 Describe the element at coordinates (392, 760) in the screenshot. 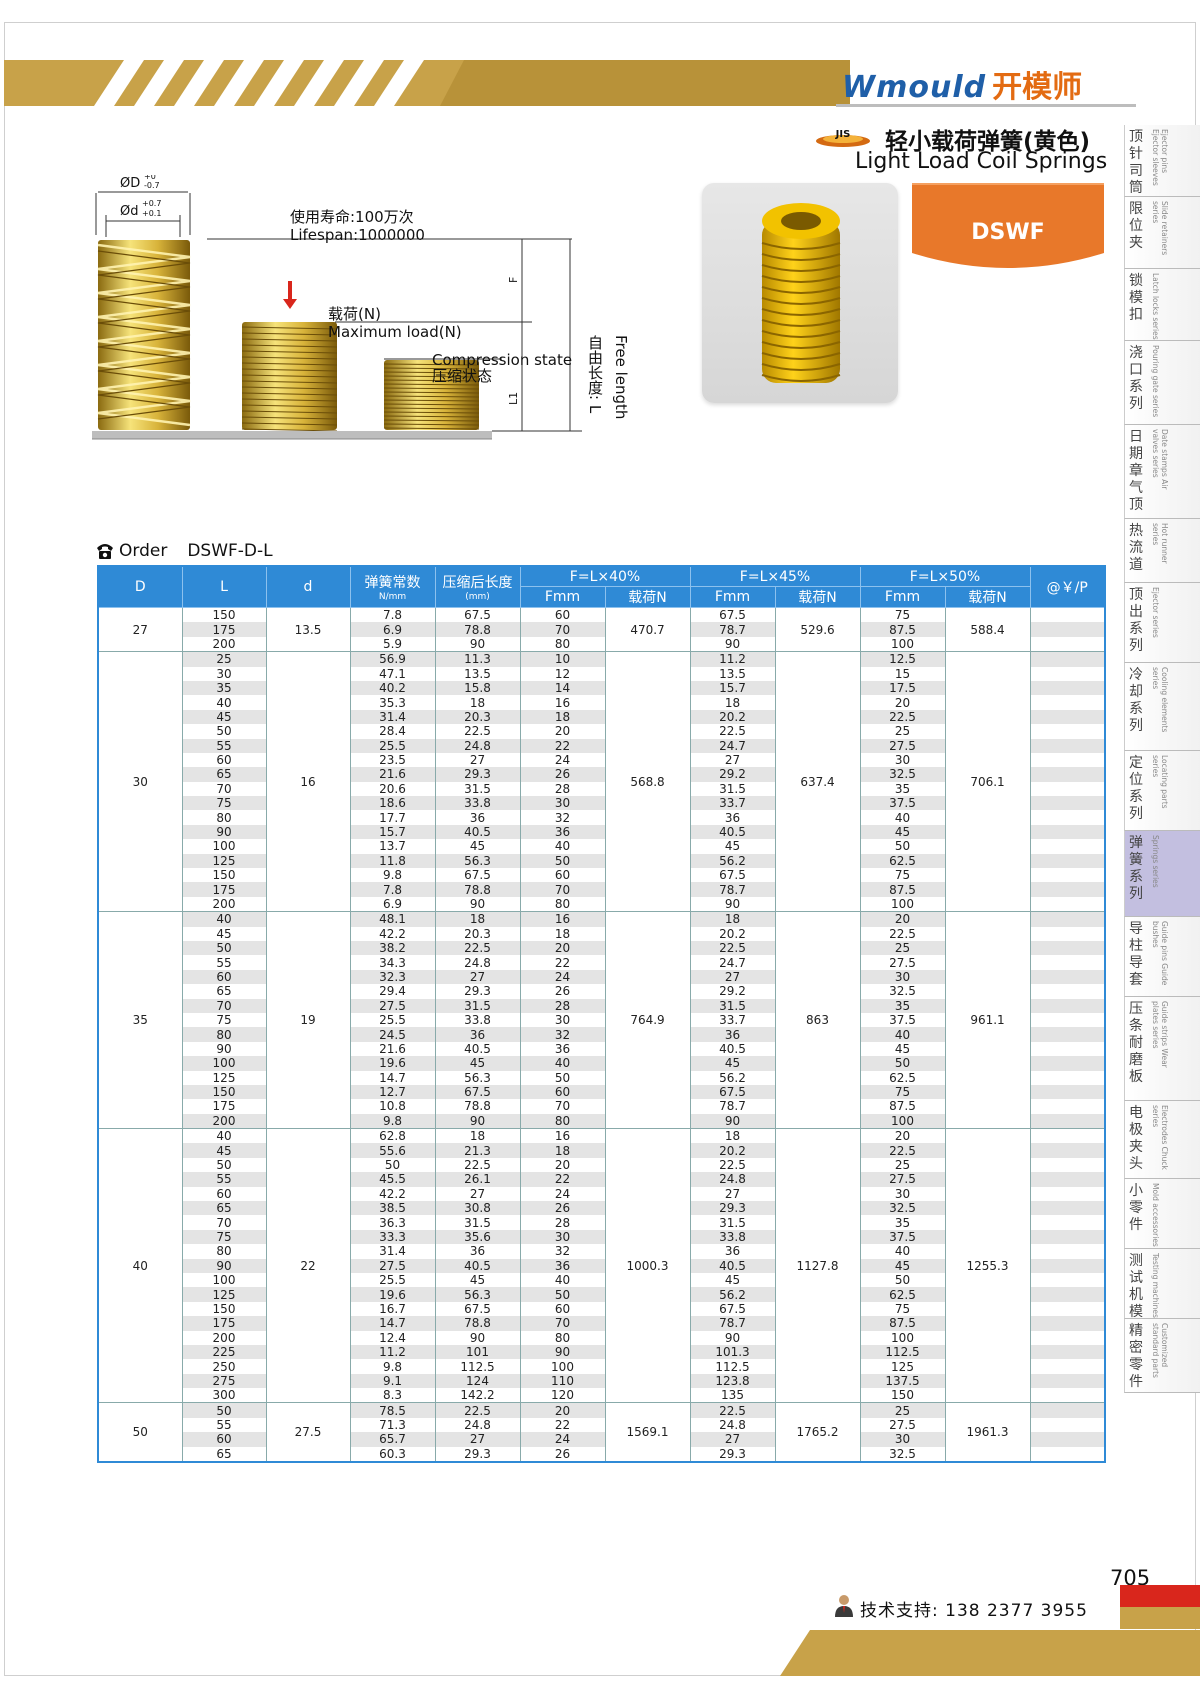

I see `cell-spring-constant: 23.5` at that location.